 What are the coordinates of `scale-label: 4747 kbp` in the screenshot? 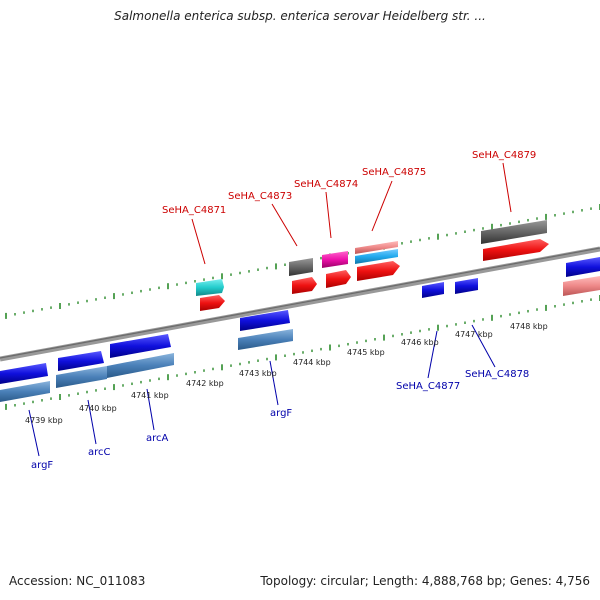 It's located at (474, 334).